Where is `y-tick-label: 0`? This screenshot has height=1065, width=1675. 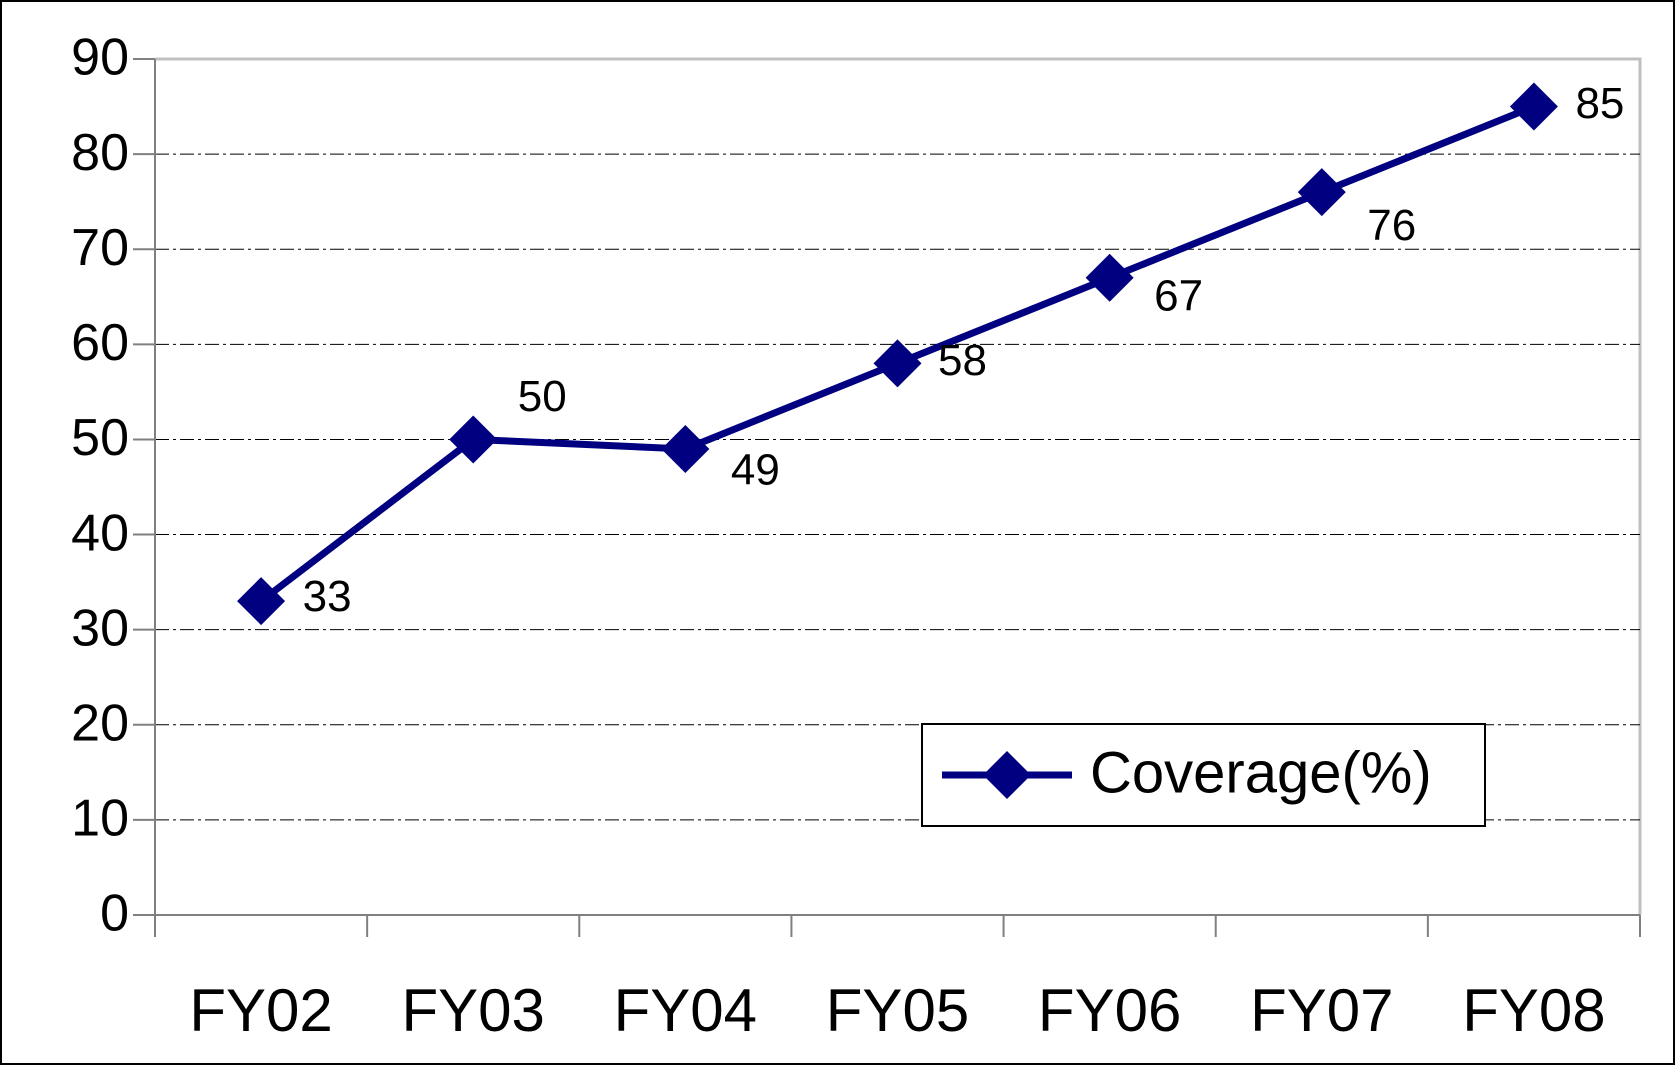 y-tick-label: 0 is located at coordinates (114, 914).